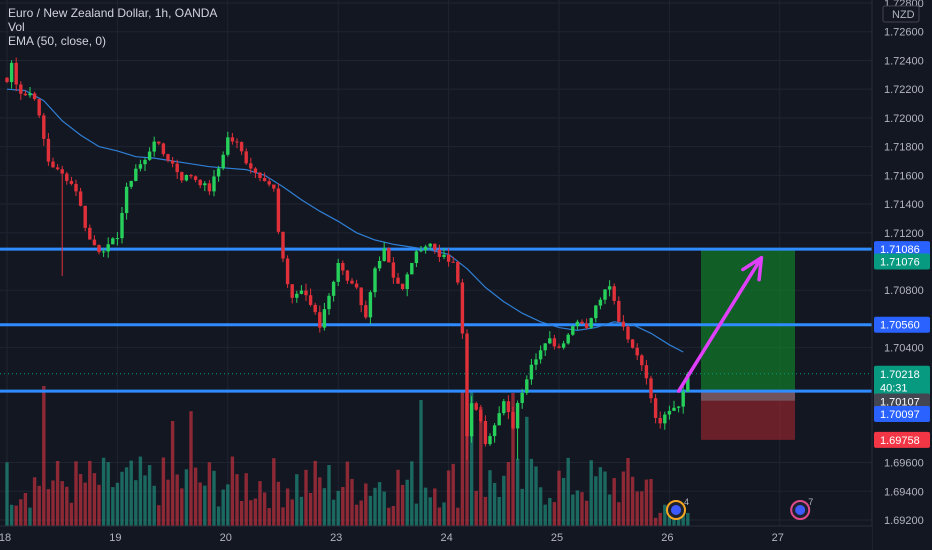 The width and height of the screenshot is (932, 550). What do you see at coordinates (113, 13) in the screenshot?
I see `symbol-title: Euro / New Zealand Dollar, 1h, OANDA` at bounding box center [113, 13].